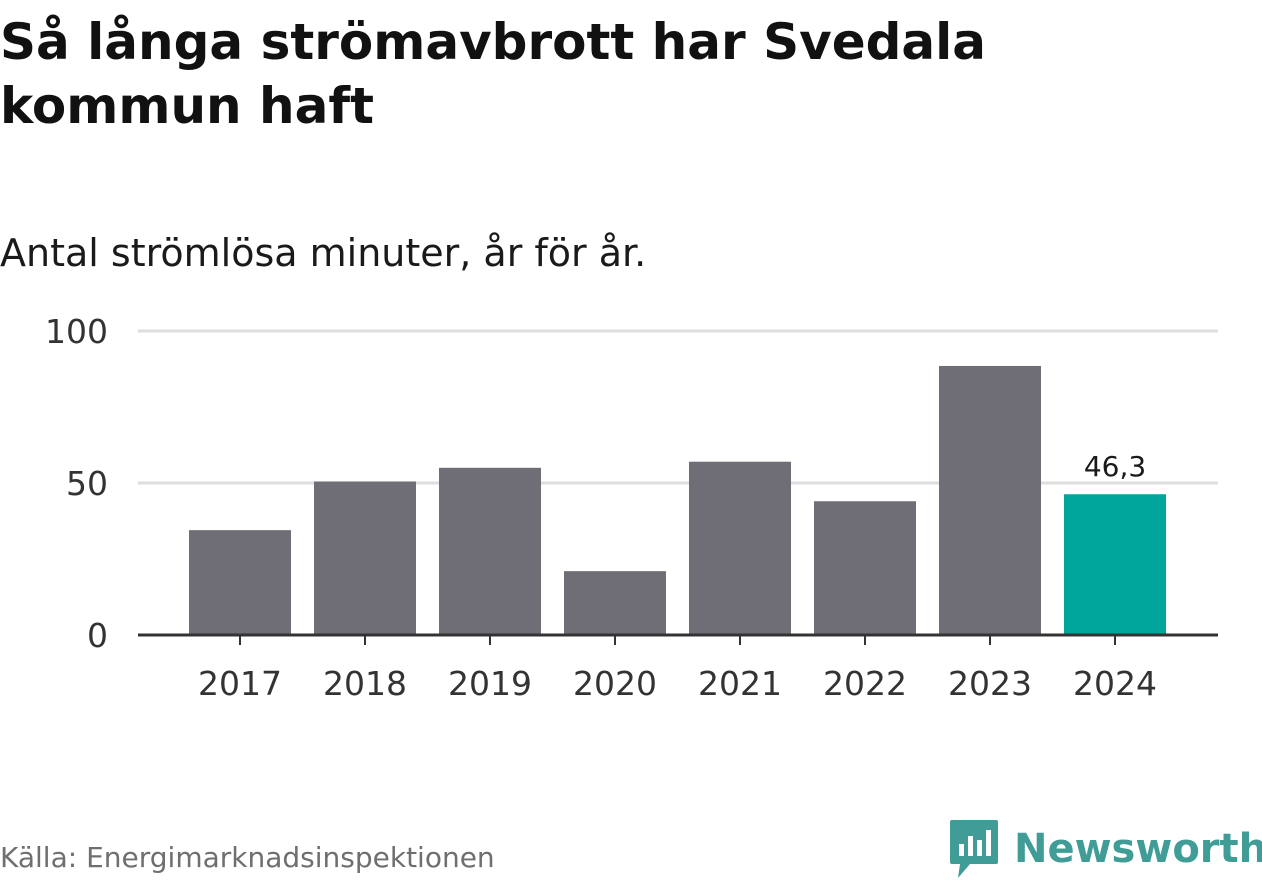 The width and height of the screenshot is (1262, 880). I want to click on bar-2021, so click(740, 548).